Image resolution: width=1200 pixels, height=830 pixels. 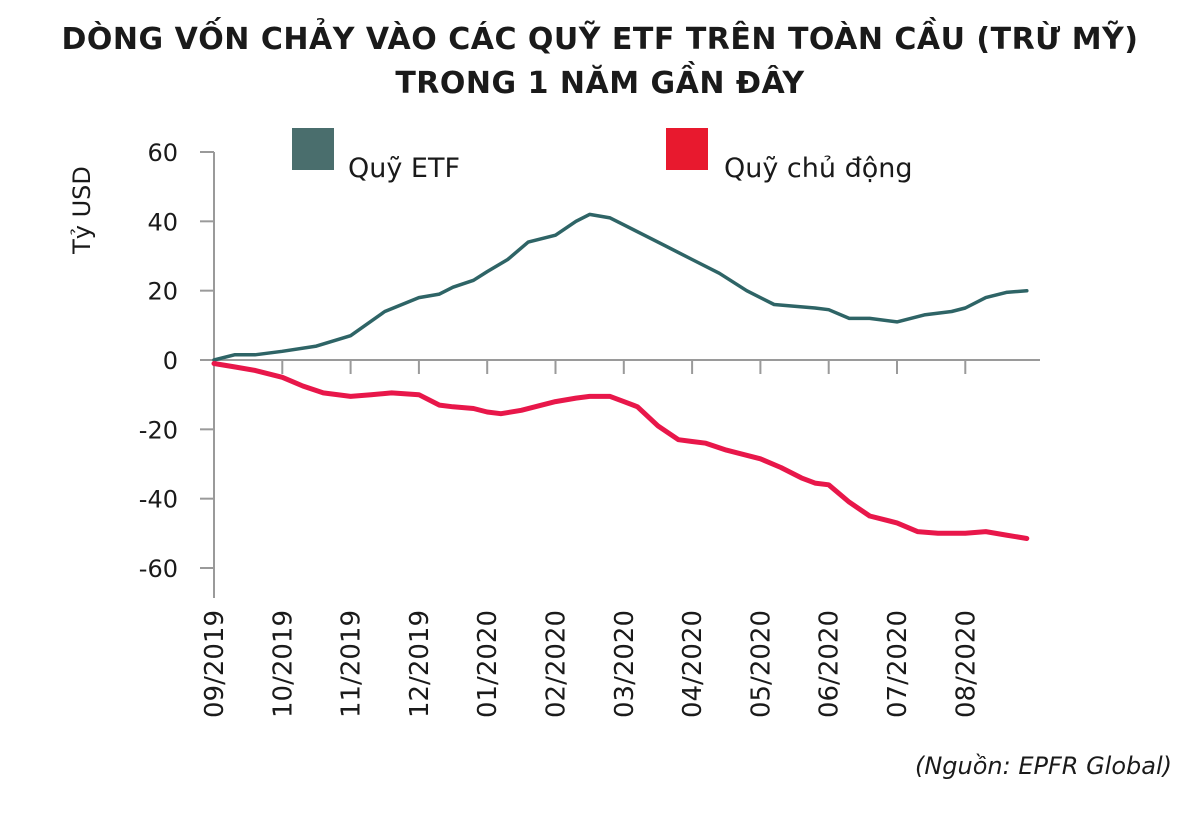 What do you see at coordinates (966, 664) in the screenshot?
I see `x-tick-label: 08/2020` at bounding box center [966, 664].